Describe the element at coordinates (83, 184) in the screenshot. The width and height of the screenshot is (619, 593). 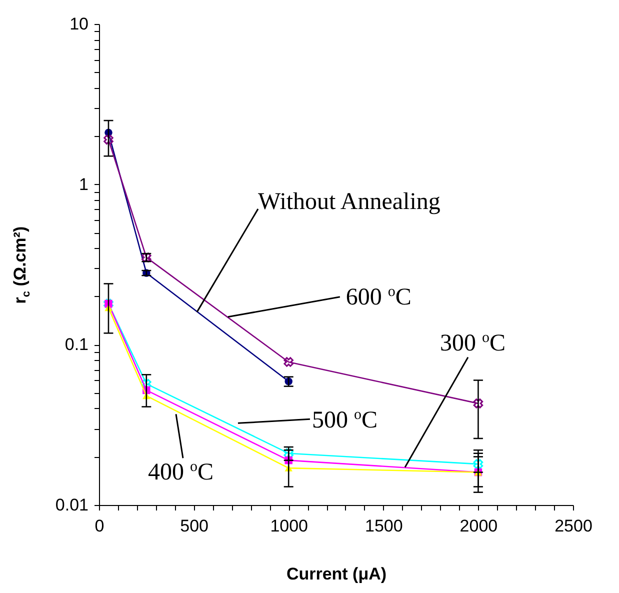
I see `y-tick-label: 1` at that location.